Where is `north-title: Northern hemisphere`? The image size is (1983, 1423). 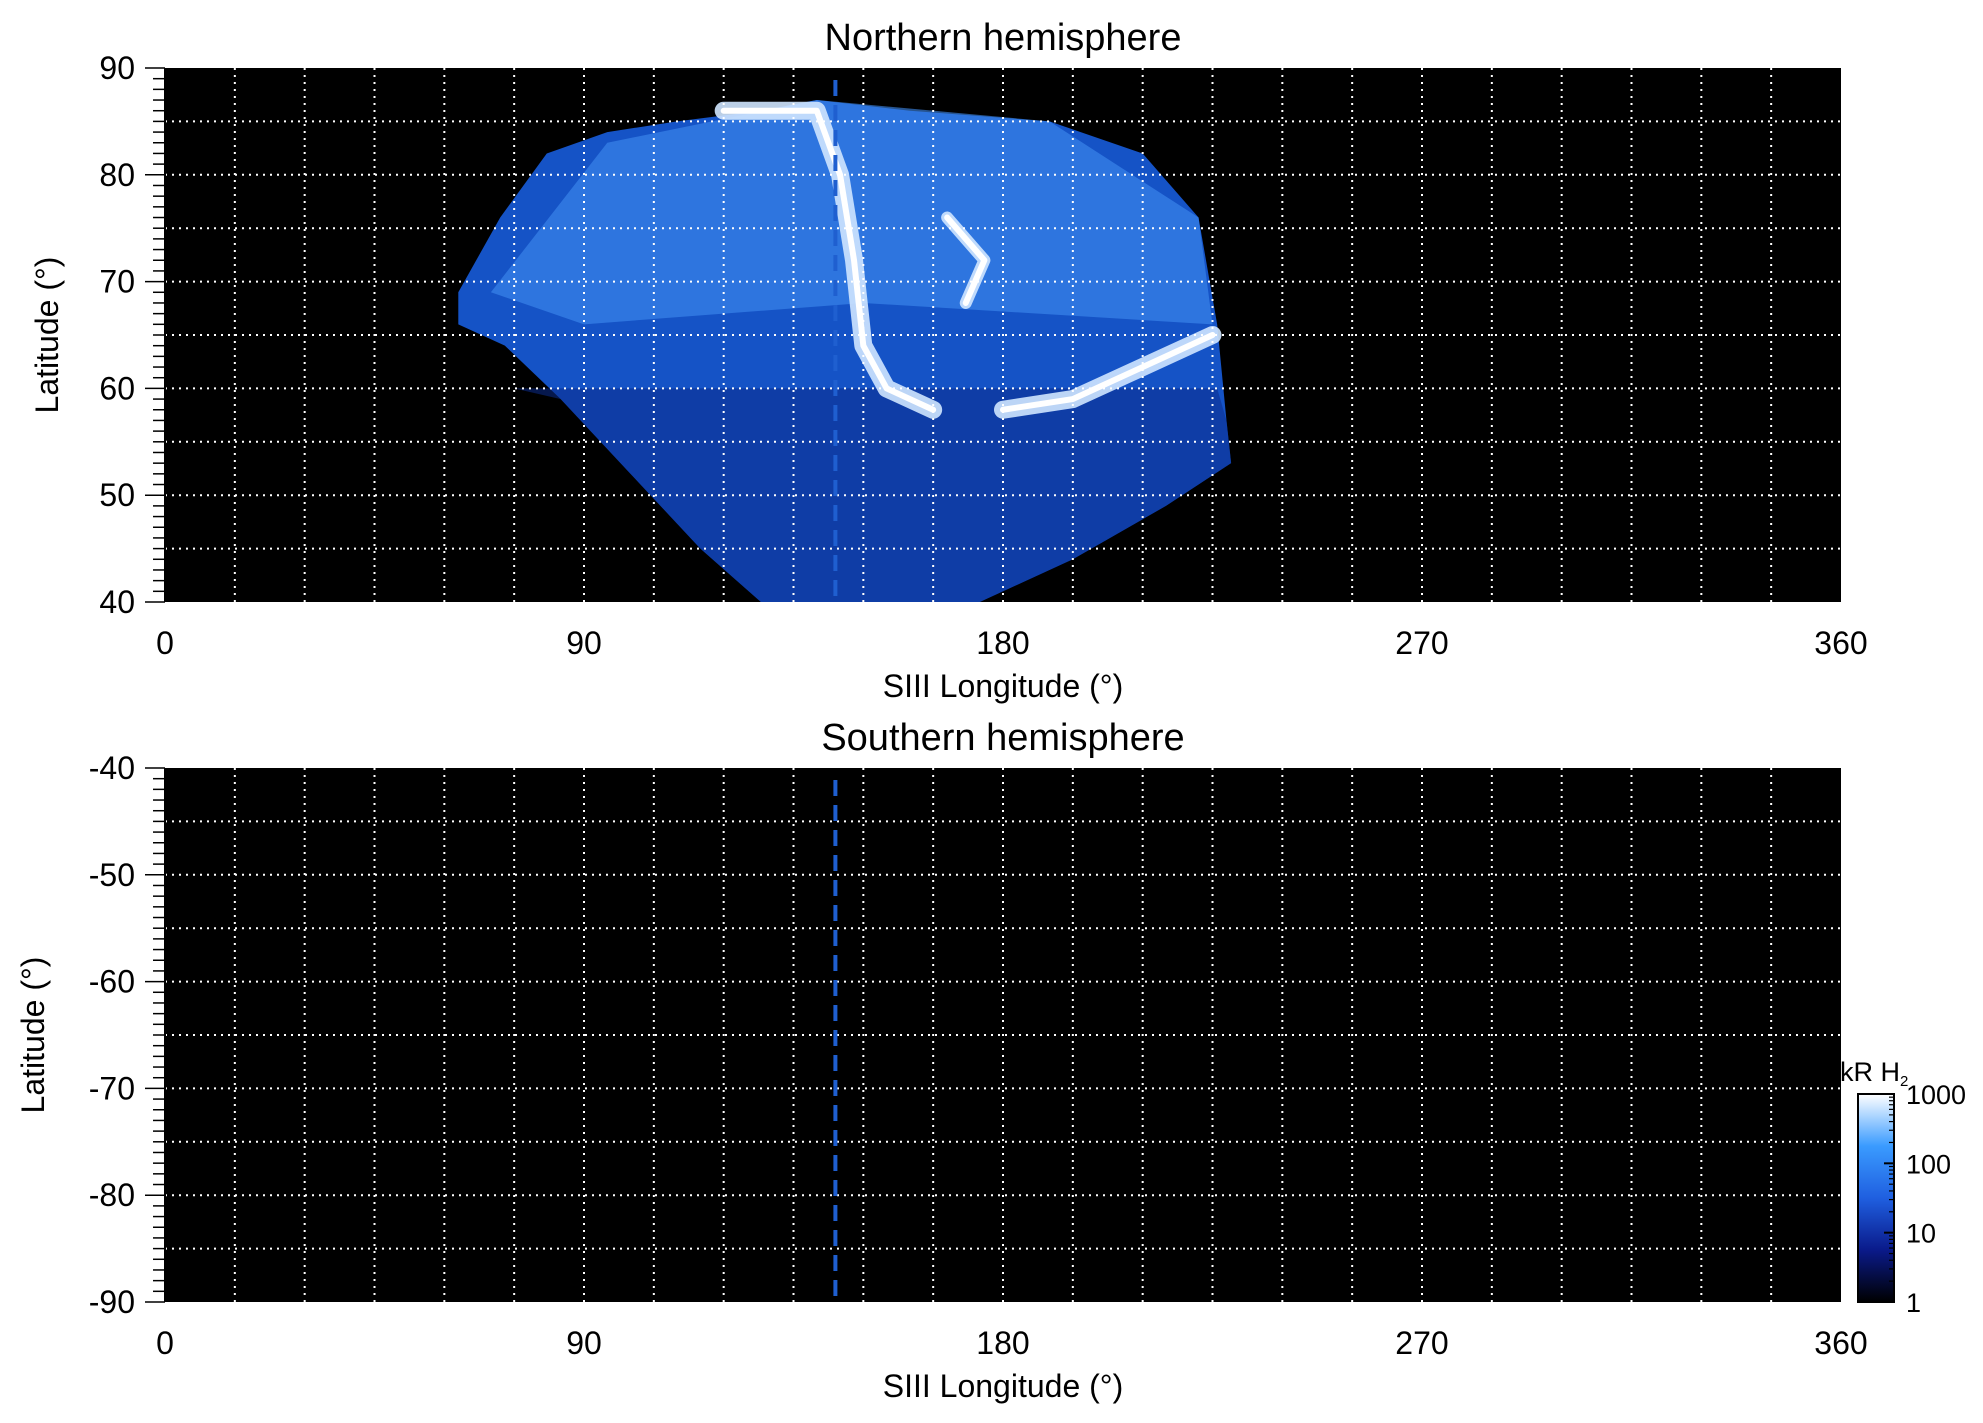 north-title: Northern hemisphere is located at coordinates (1003, 38).